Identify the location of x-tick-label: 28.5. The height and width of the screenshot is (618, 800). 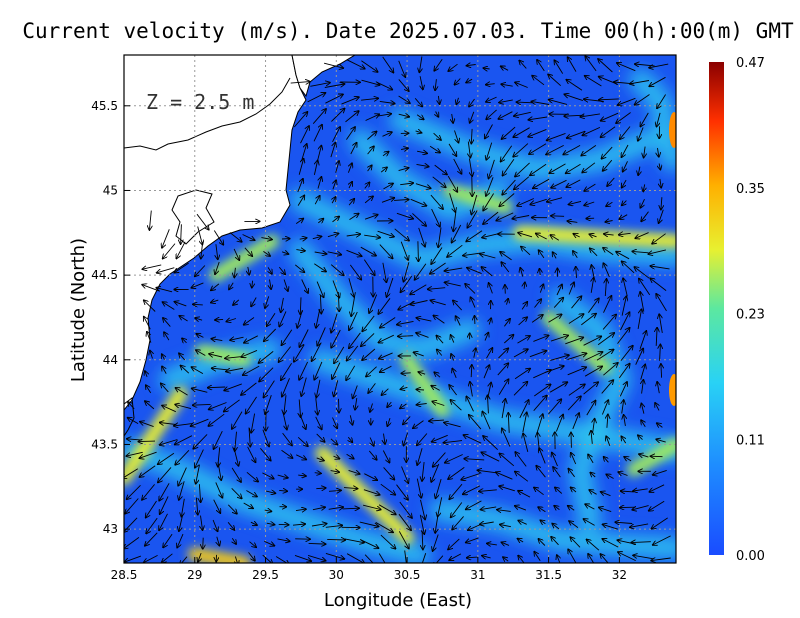
(124, 575).